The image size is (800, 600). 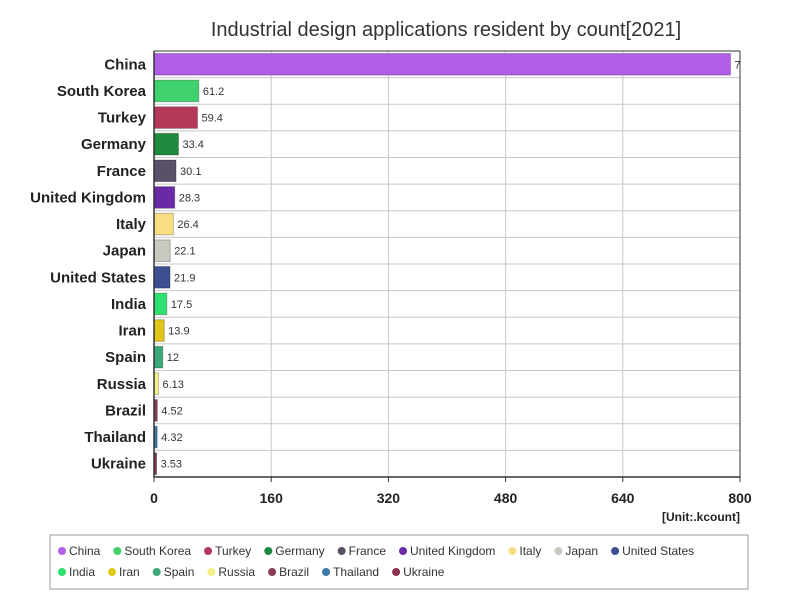 I want to click on legend-entry: Spain, so click(x=179, y=572).